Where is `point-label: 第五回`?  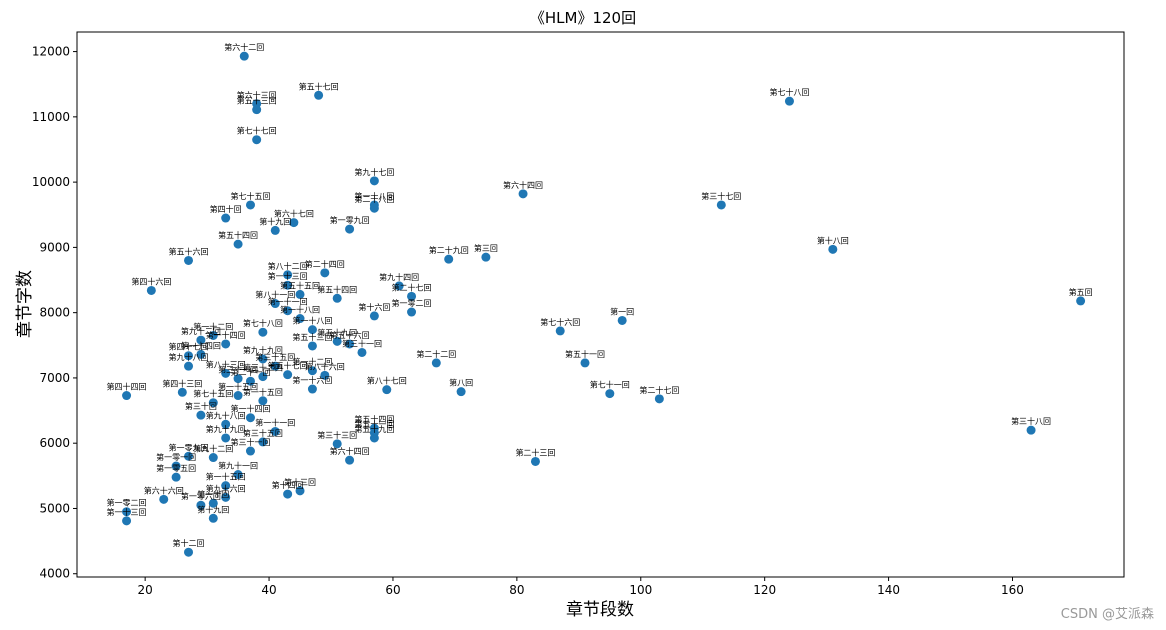
point-label: 第五回 is located at coordinates (1081, 292).